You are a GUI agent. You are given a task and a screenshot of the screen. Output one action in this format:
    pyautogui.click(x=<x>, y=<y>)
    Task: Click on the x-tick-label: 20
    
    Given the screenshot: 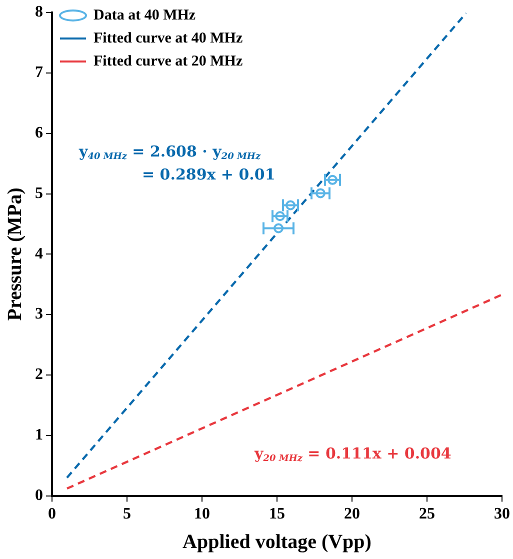 What is the action you would take?
    pyautogui.click(x=352, y=514)
    